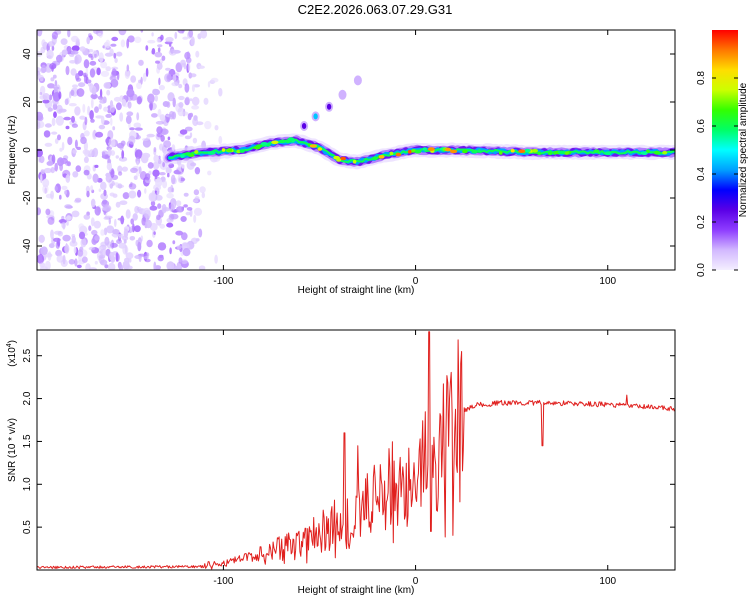 Image resolution: width=750 pixels, height=600 pixels. Describe the element at coordinates (701, 270) in the screenshot. I see `colorbar-tick-label: 0.0` at that location.